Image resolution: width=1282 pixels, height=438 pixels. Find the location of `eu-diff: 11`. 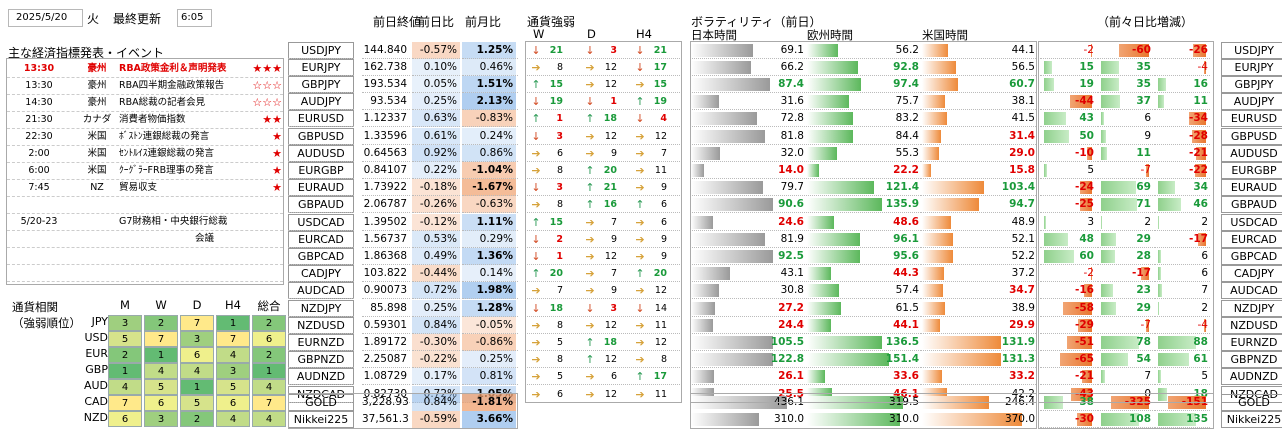

eu-diff: 11 is located at coordinates (1143, 152).